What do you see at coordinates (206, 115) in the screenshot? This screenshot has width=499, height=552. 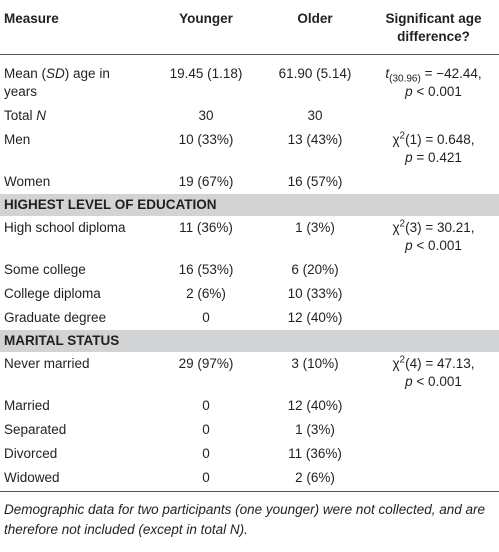 I see `younger-cell: 30` at bounding box center [206, 115].